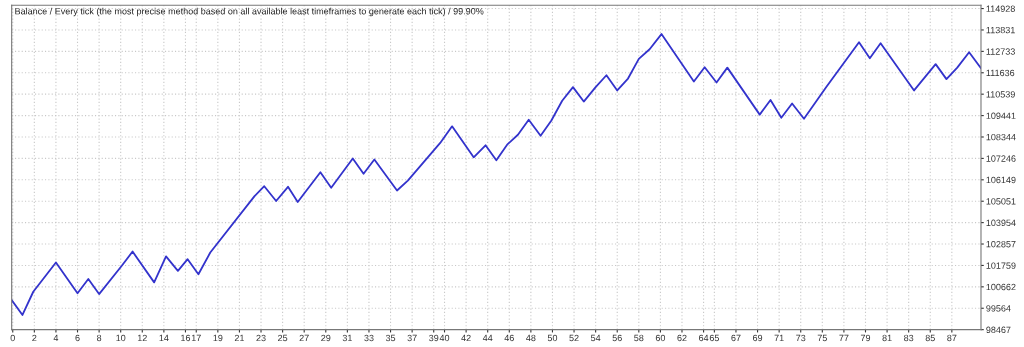  What do you see at coordinates (261, 338) in the screenshot?
I see `x-tick-label: 23` at bounding box center [261, 338].